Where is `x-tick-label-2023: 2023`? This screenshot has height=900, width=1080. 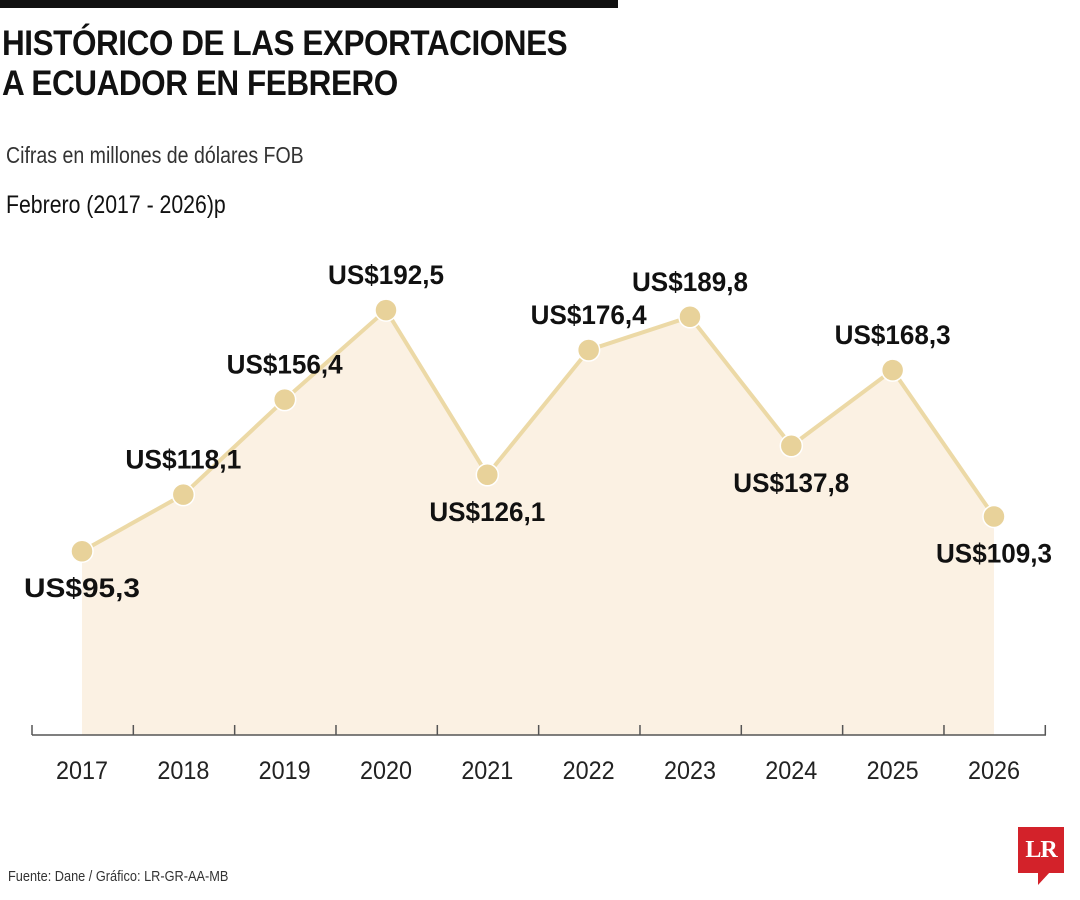 x-tick-label-2023: 2023 is located at coordinates (690, 771).